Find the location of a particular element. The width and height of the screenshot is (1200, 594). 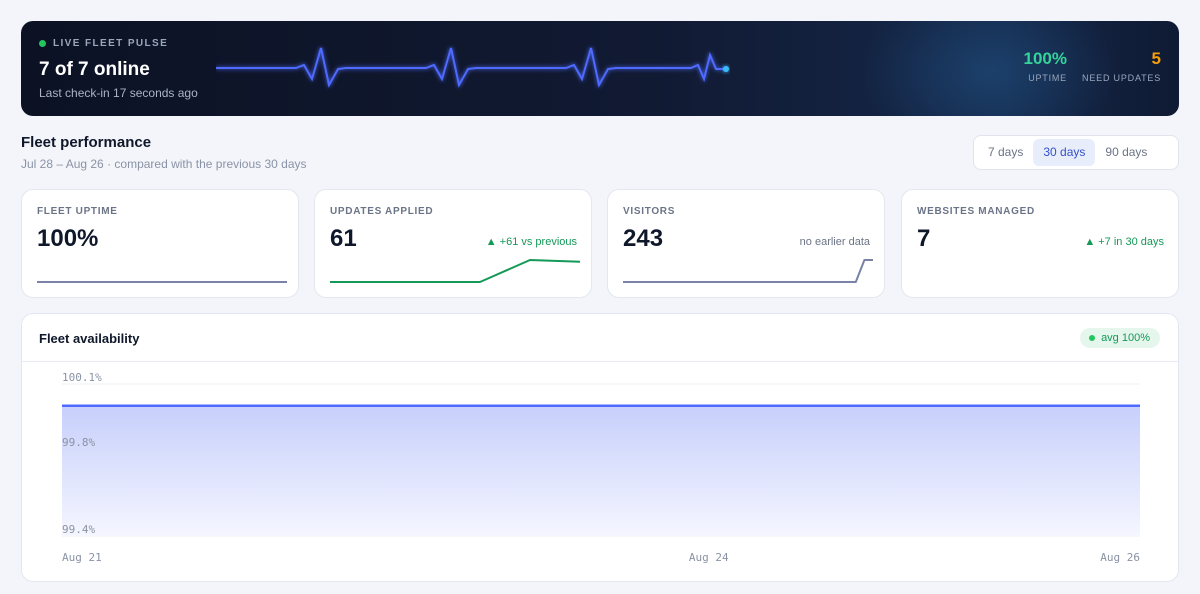

average-label: avg 100% is located at coordinates (1125, 338).